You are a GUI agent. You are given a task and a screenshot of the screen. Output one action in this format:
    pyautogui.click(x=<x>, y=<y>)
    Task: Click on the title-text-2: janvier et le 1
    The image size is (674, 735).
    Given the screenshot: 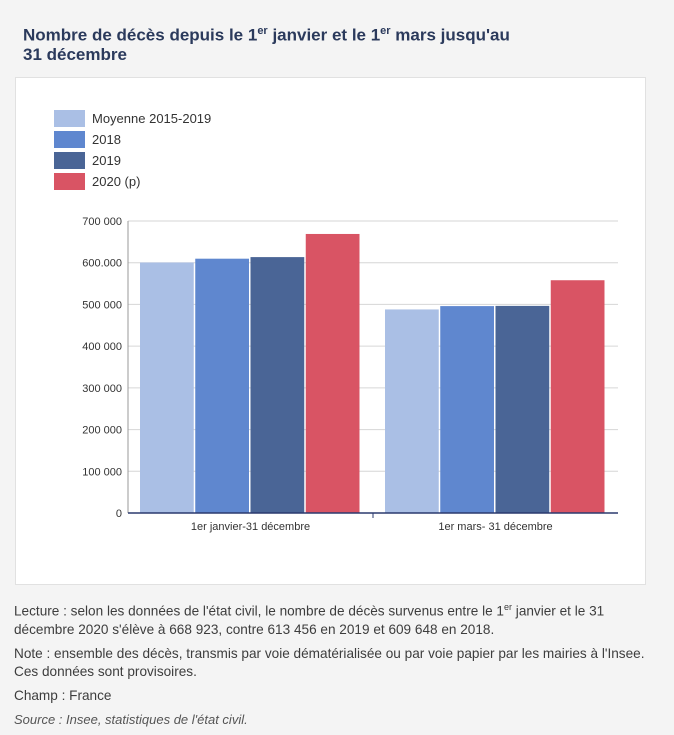 What is the action you would take?
    pyautogui.click(x=324, y=35)
    